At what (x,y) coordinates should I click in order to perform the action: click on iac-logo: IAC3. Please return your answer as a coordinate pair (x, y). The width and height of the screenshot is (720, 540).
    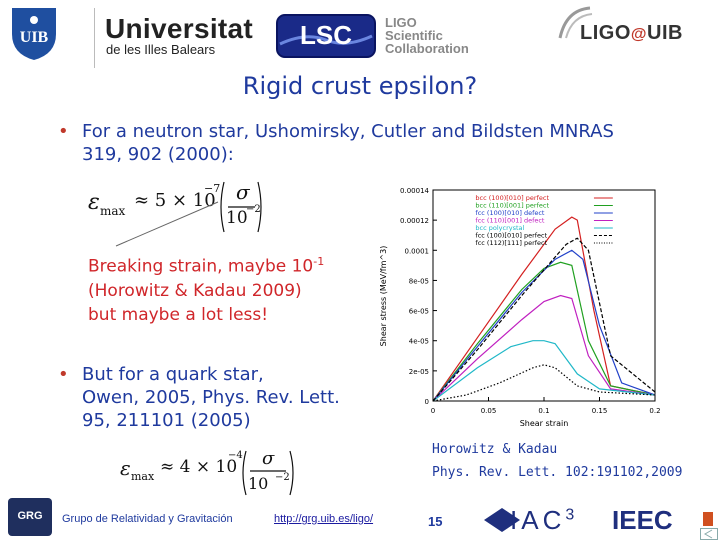
    Looking at the image, I should click on (544, 520).